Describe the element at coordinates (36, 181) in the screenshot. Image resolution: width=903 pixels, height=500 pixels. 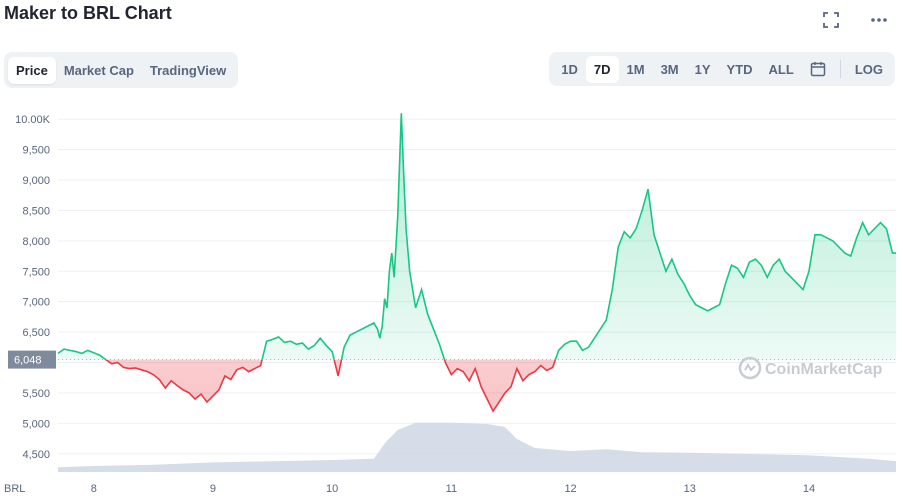
I see `y-tick-label: 9,000` at that location.